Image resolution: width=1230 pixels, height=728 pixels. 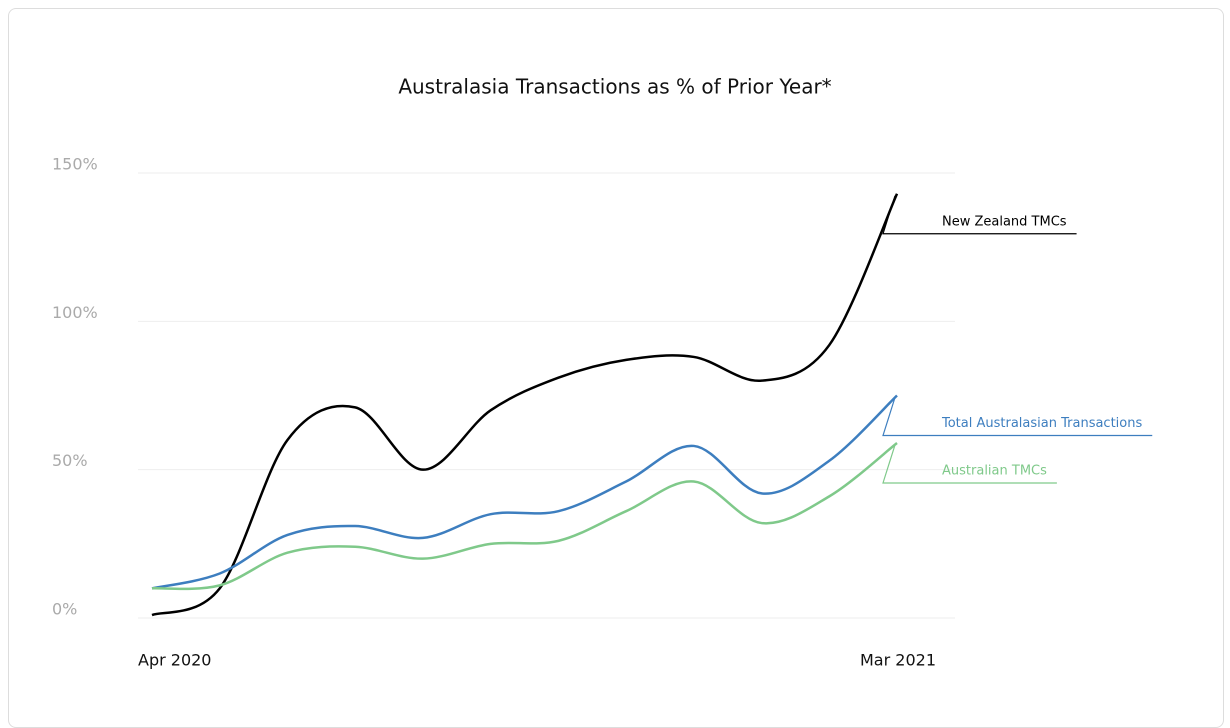 I want to click on x-tick-label: Mar 2021, so click(x=898, y=660).